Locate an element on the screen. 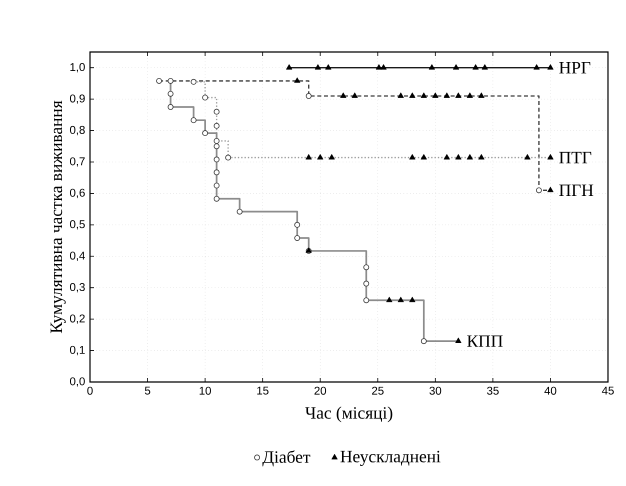 Image resolution: width=626 pixels, height=486 pixels. series-label: ПГН is located at coordinates (576, 190).